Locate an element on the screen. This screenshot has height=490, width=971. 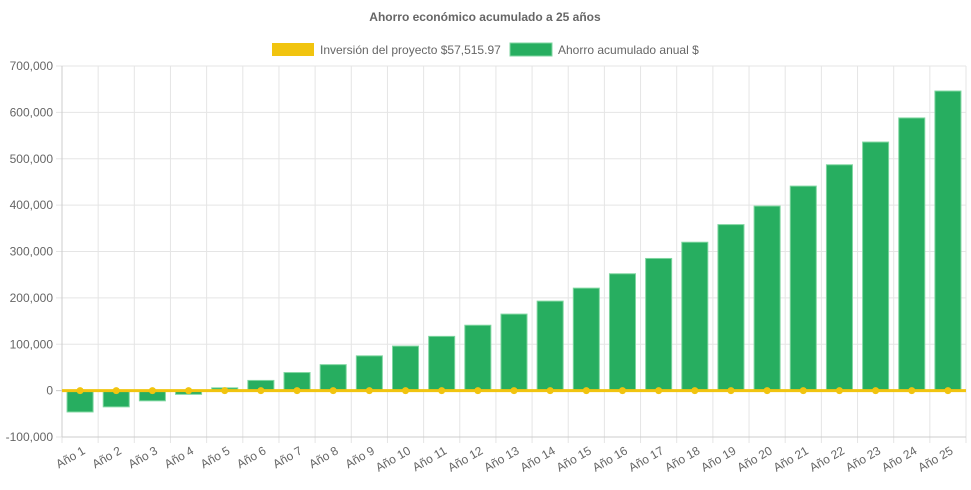
y-tick-label: 500,000 is located at coordinates (32, 159).